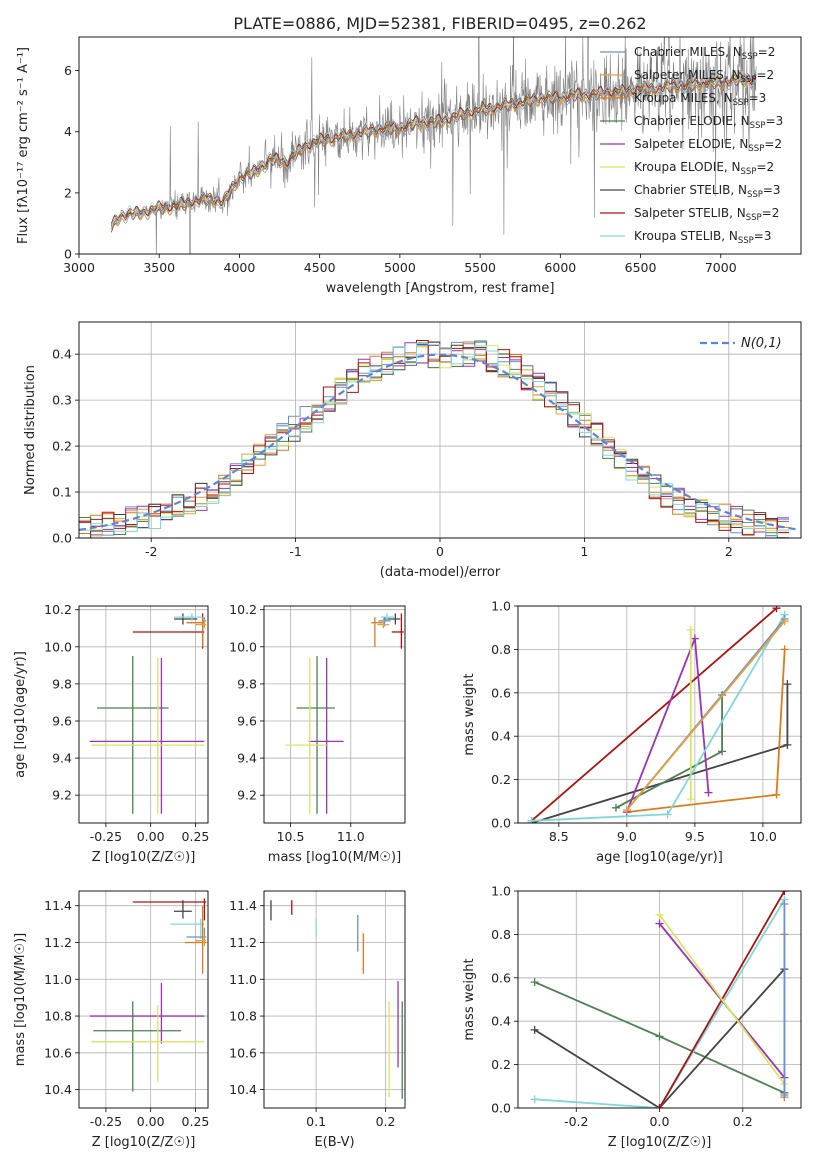  What do you see at coordinates (58, 609) in the screenshot?
I see `tick-label-y: 10.2` at bounding box center [58, 609].